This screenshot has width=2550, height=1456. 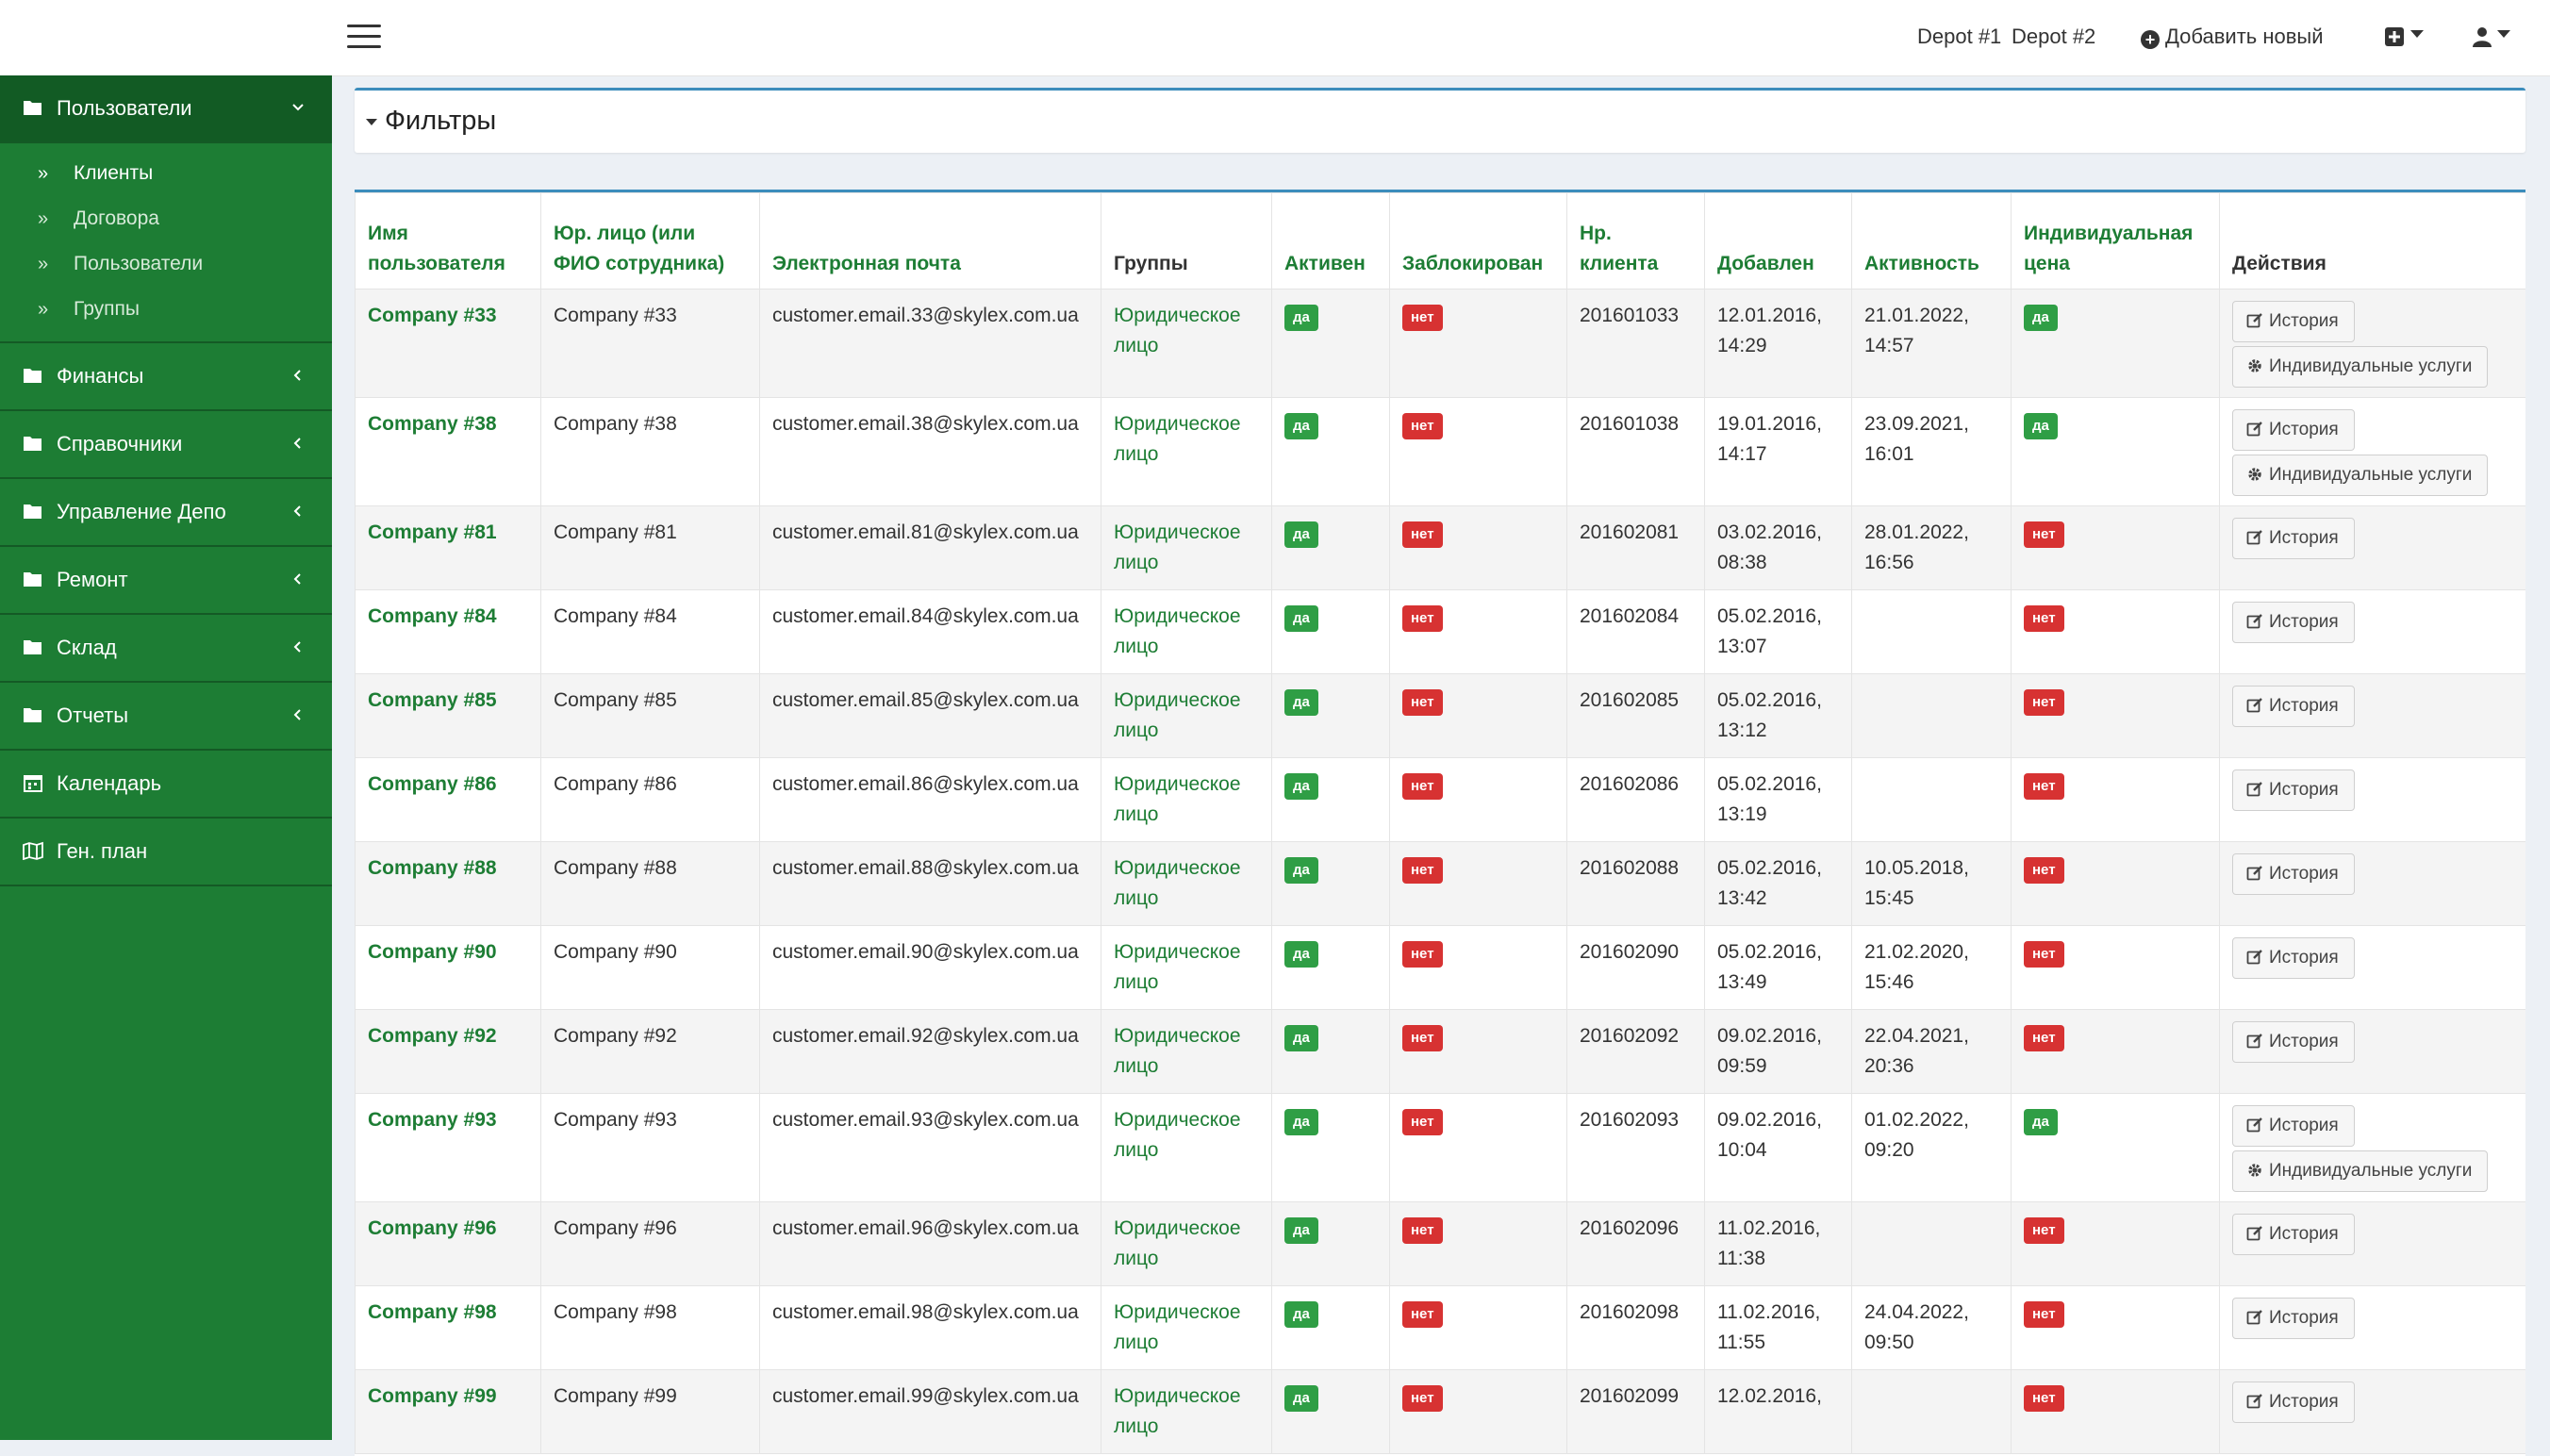 I want to click on column-header-individual-price: Индивидуальная цена, so click(x=2115, y=241).